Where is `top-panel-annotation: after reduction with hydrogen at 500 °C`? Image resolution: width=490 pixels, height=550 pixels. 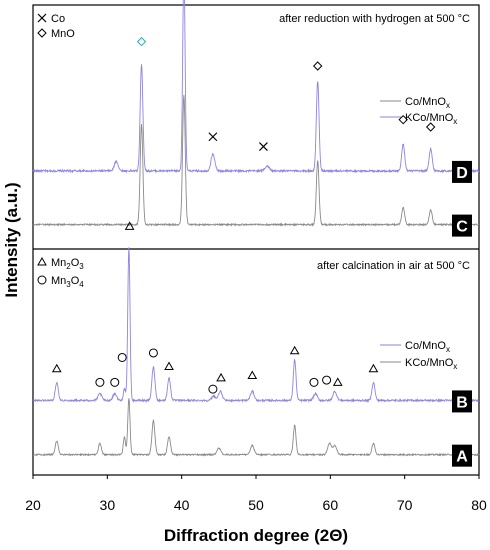
top-panel-annotation: after reduction with hydrogen at 500 °C is located at coordinates (374, 19).